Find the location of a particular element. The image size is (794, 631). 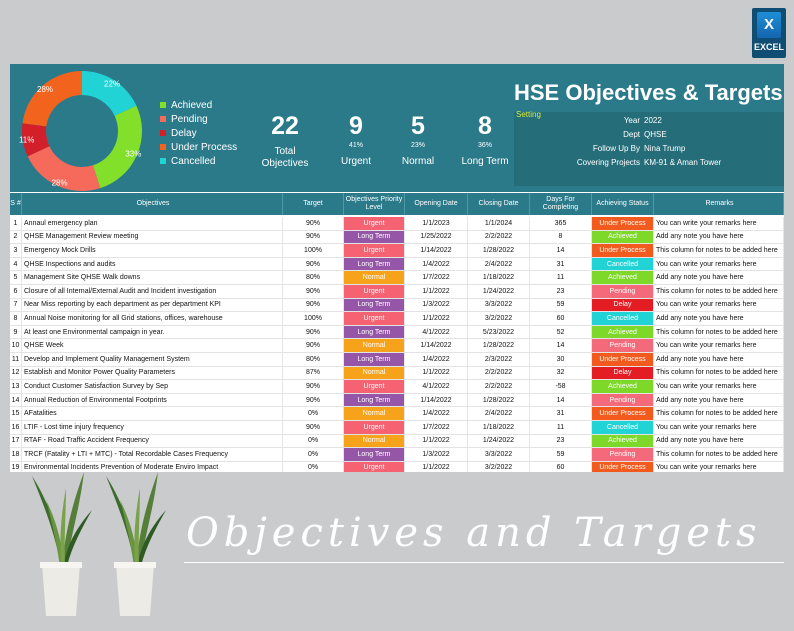

cell-objective: RTAF - Road Traffic Accident Frequency is located at coordinates (152, 441).